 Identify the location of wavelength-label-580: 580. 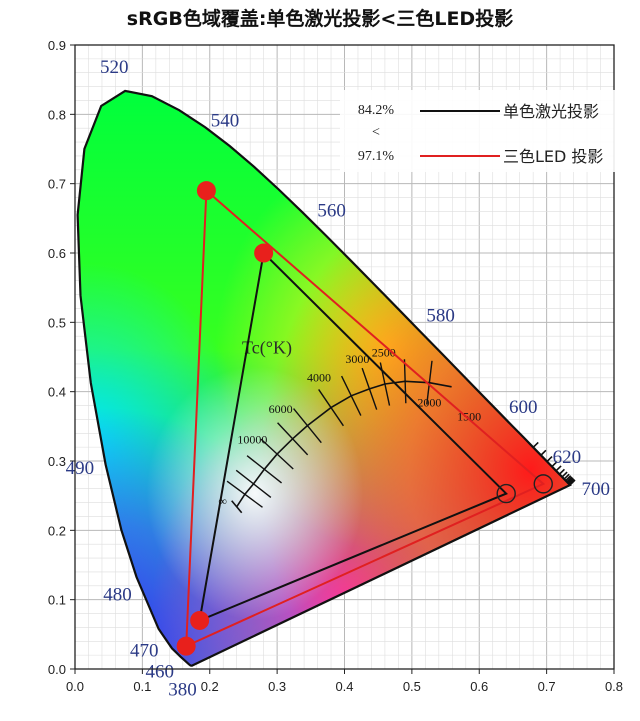
(440, 315).